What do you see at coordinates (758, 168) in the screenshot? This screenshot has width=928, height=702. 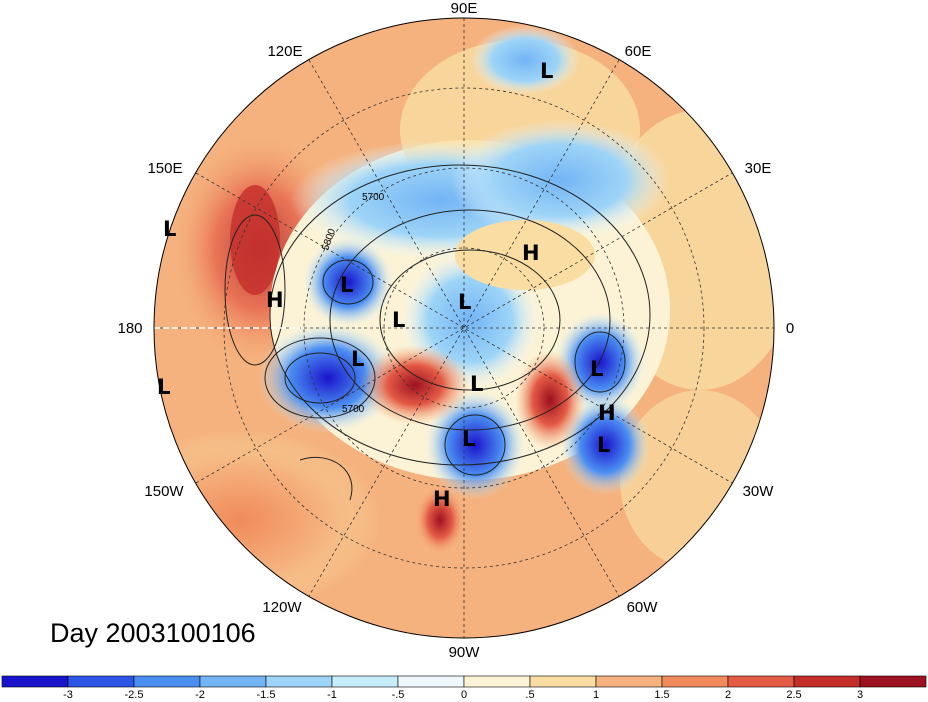 I see `lon-label-30e: 30E` at bounding box center [758, 168].